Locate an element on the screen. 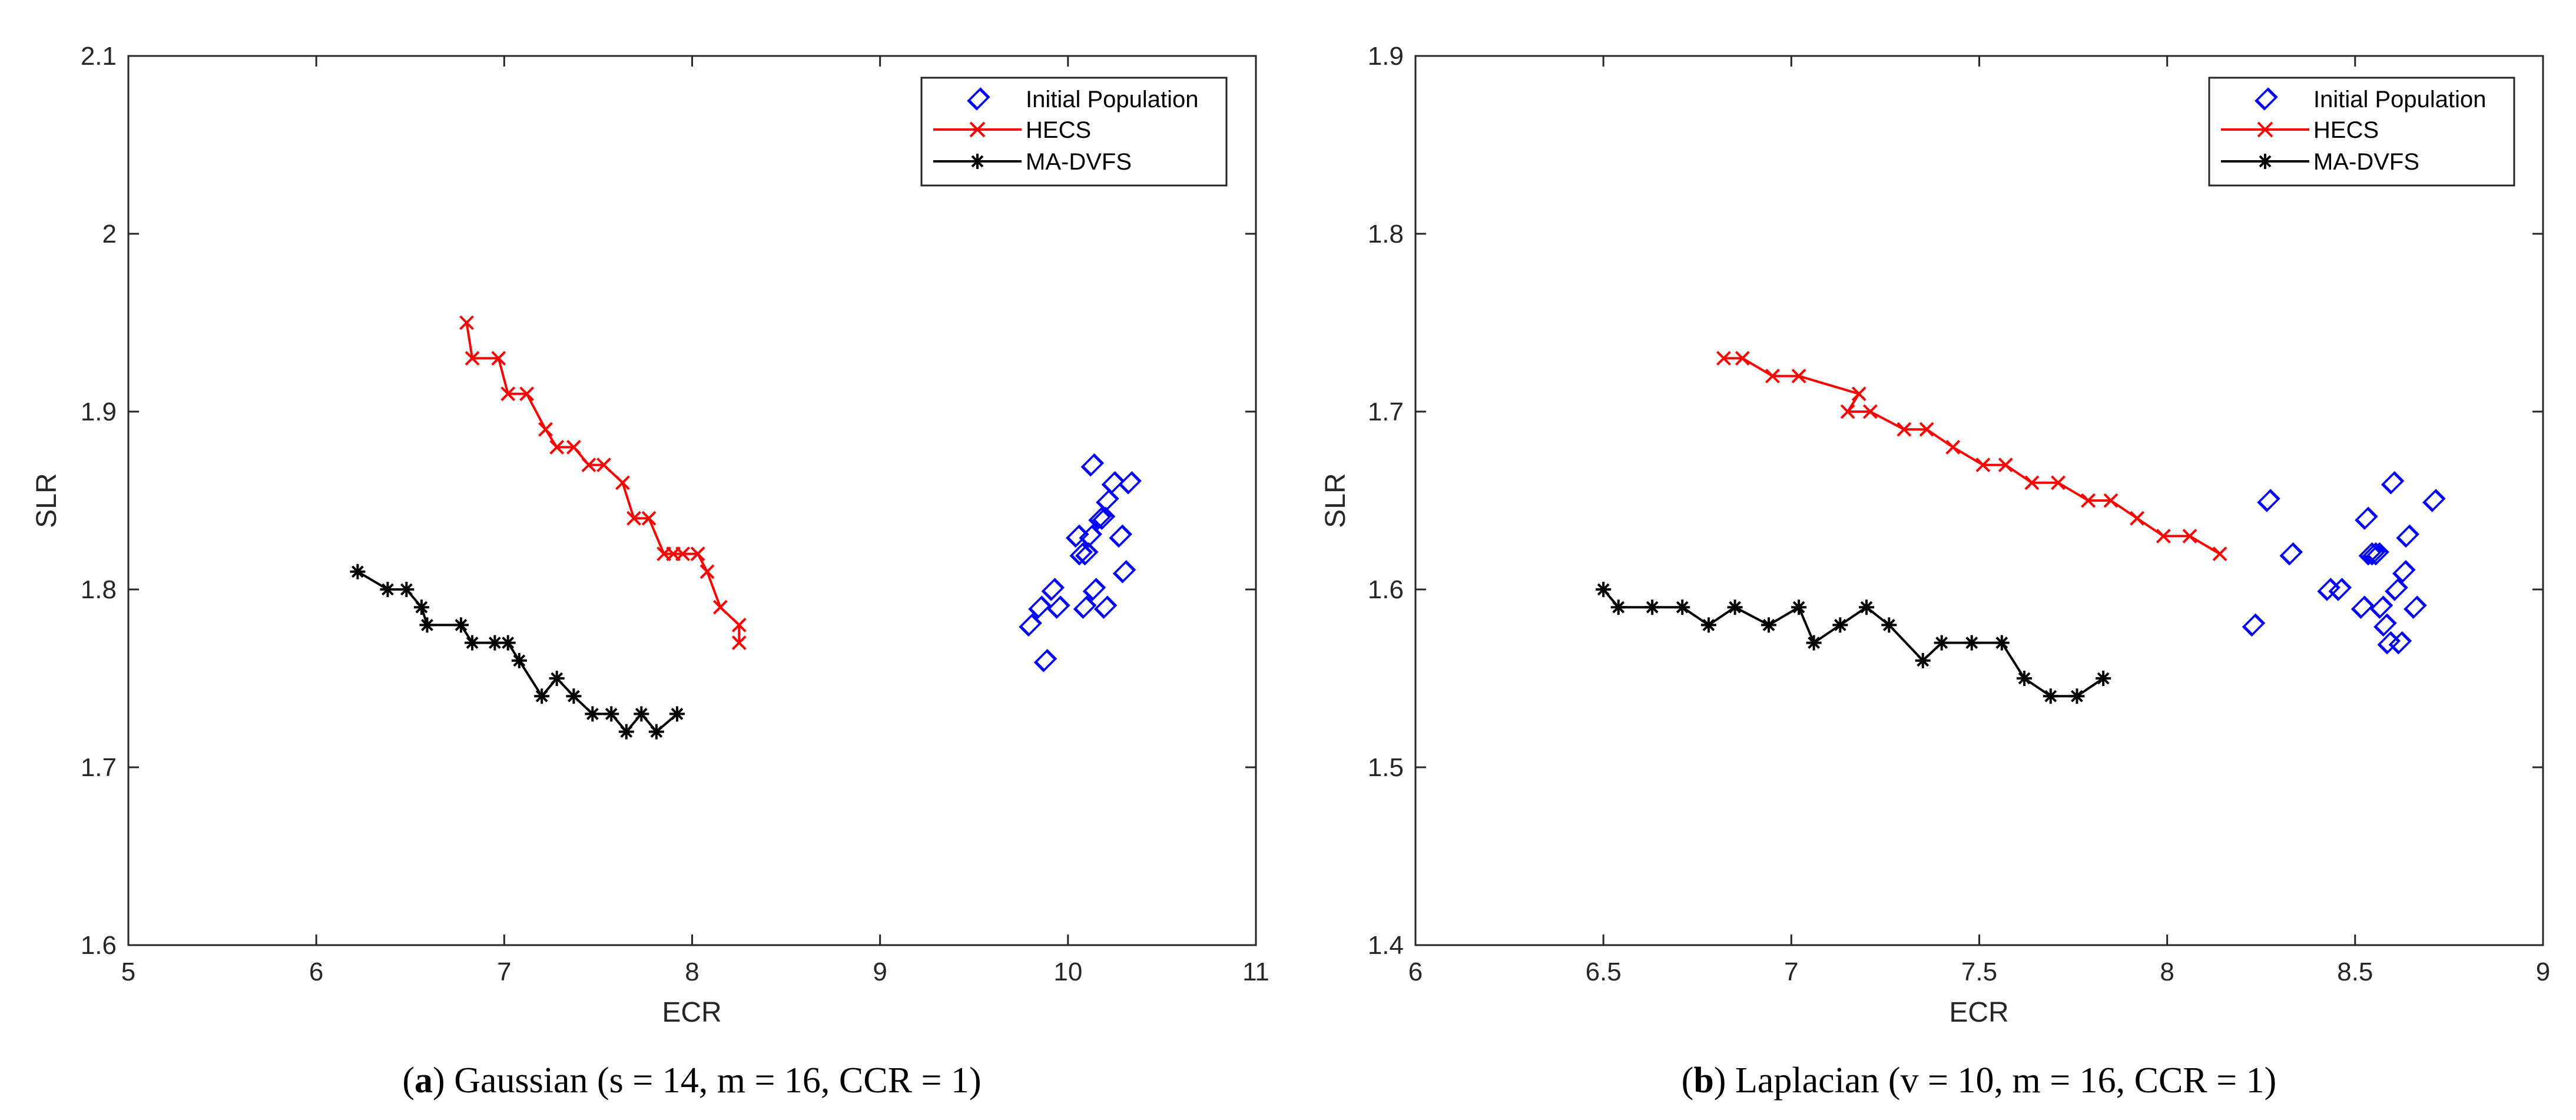  legend-marker-ma-dvfs-a is located at coordinates (977, 161).